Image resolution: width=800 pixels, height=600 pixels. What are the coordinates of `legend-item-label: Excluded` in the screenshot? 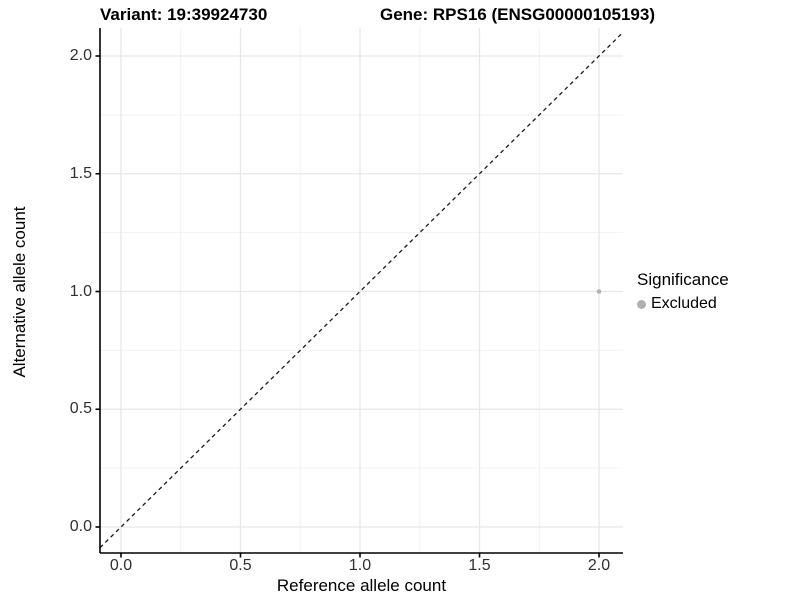 It's located at (684, 303).